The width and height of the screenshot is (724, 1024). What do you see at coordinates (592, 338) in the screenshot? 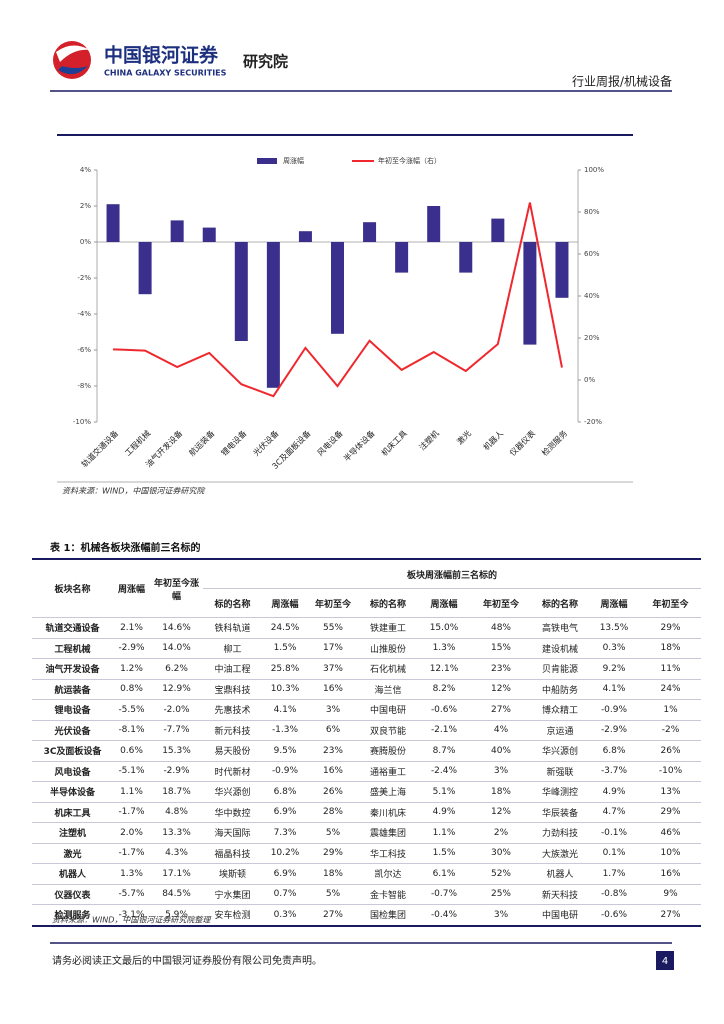
I see `y2-tick-label: 20%` at bounding box center [592, 338].